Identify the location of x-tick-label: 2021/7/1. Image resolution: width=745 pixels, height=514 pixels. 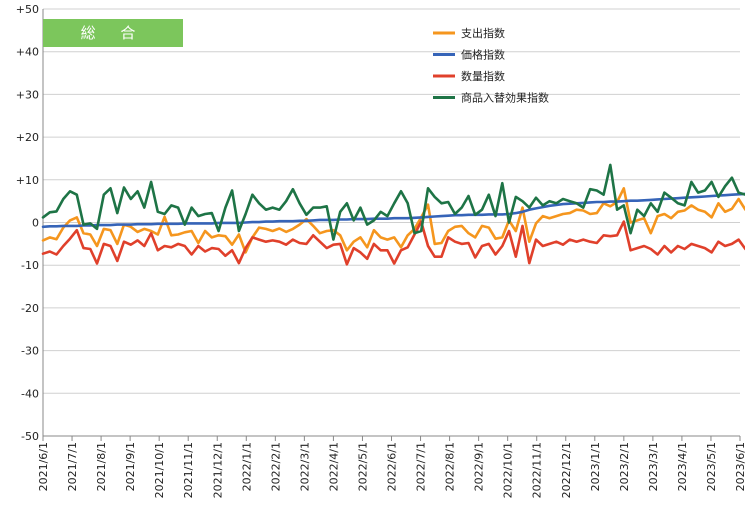
(72, 466).